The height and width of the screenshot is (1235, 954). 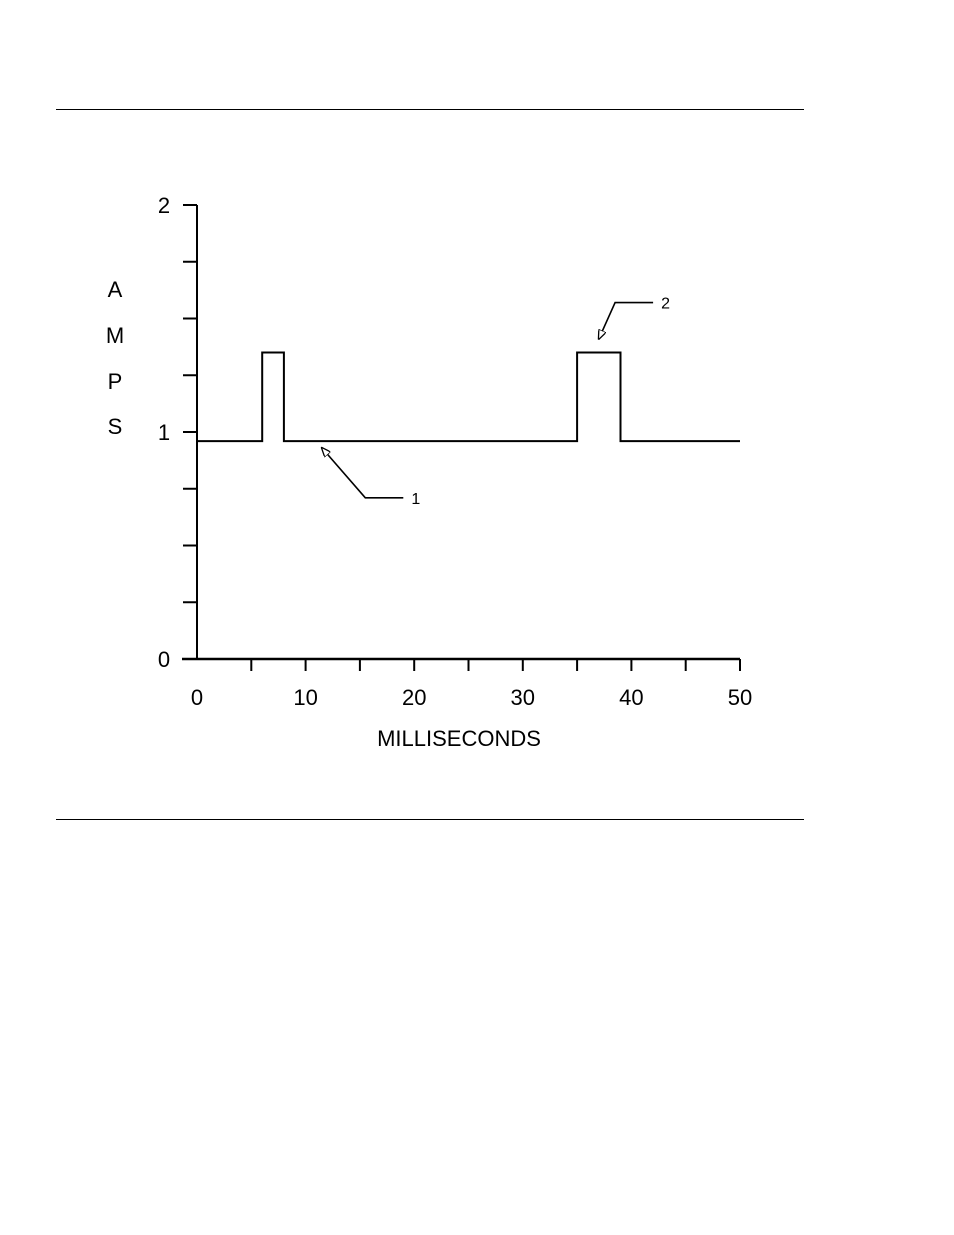 I want to click on callout-label: 2, so click(x=665, y=304).